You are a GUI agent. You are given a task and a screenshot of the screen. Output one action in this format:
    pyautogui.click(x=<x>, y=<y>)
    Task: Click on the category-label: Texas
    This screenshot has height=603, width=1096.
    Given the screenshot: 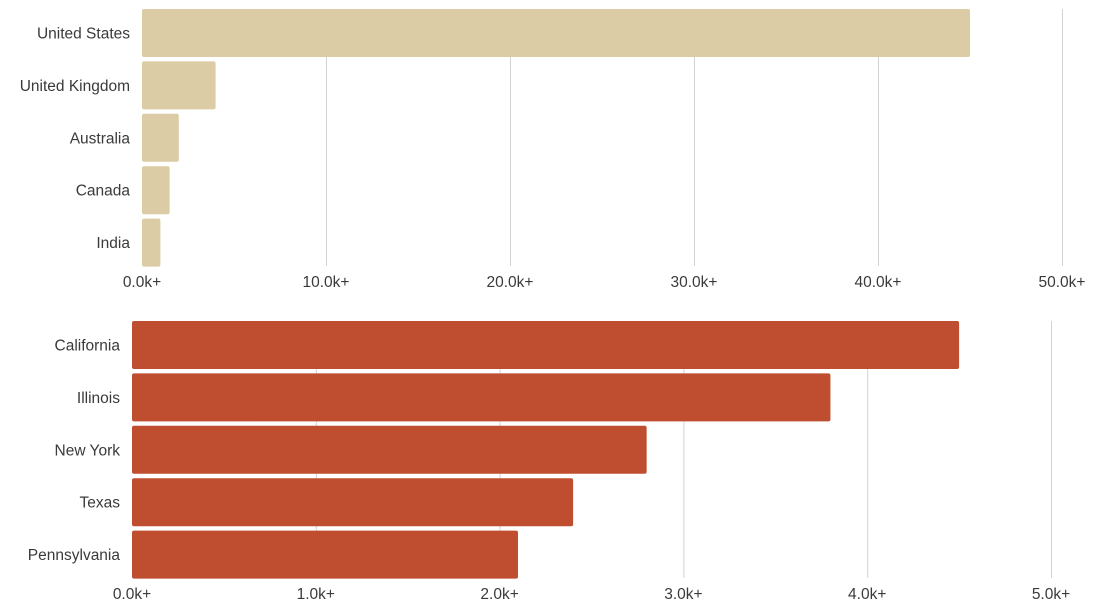 What is the action you would take?
    pyautogui.click(x=100, y=503)
    